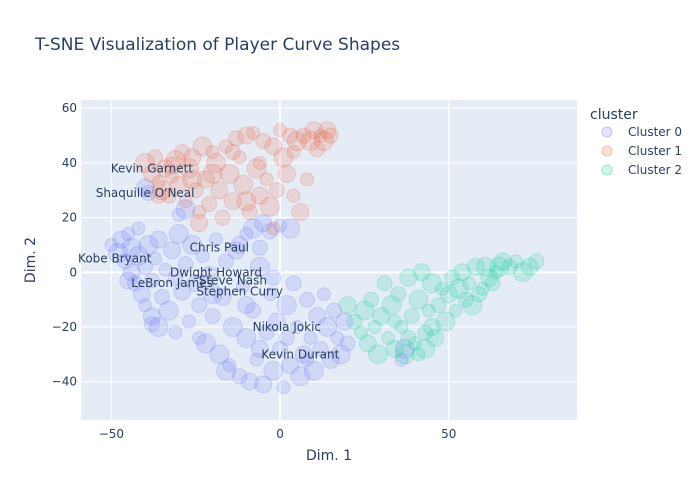 The height and width of the screenshot is (500, 700). I want to click on player-label: Shaquille O'Neal, so click(145, 193).